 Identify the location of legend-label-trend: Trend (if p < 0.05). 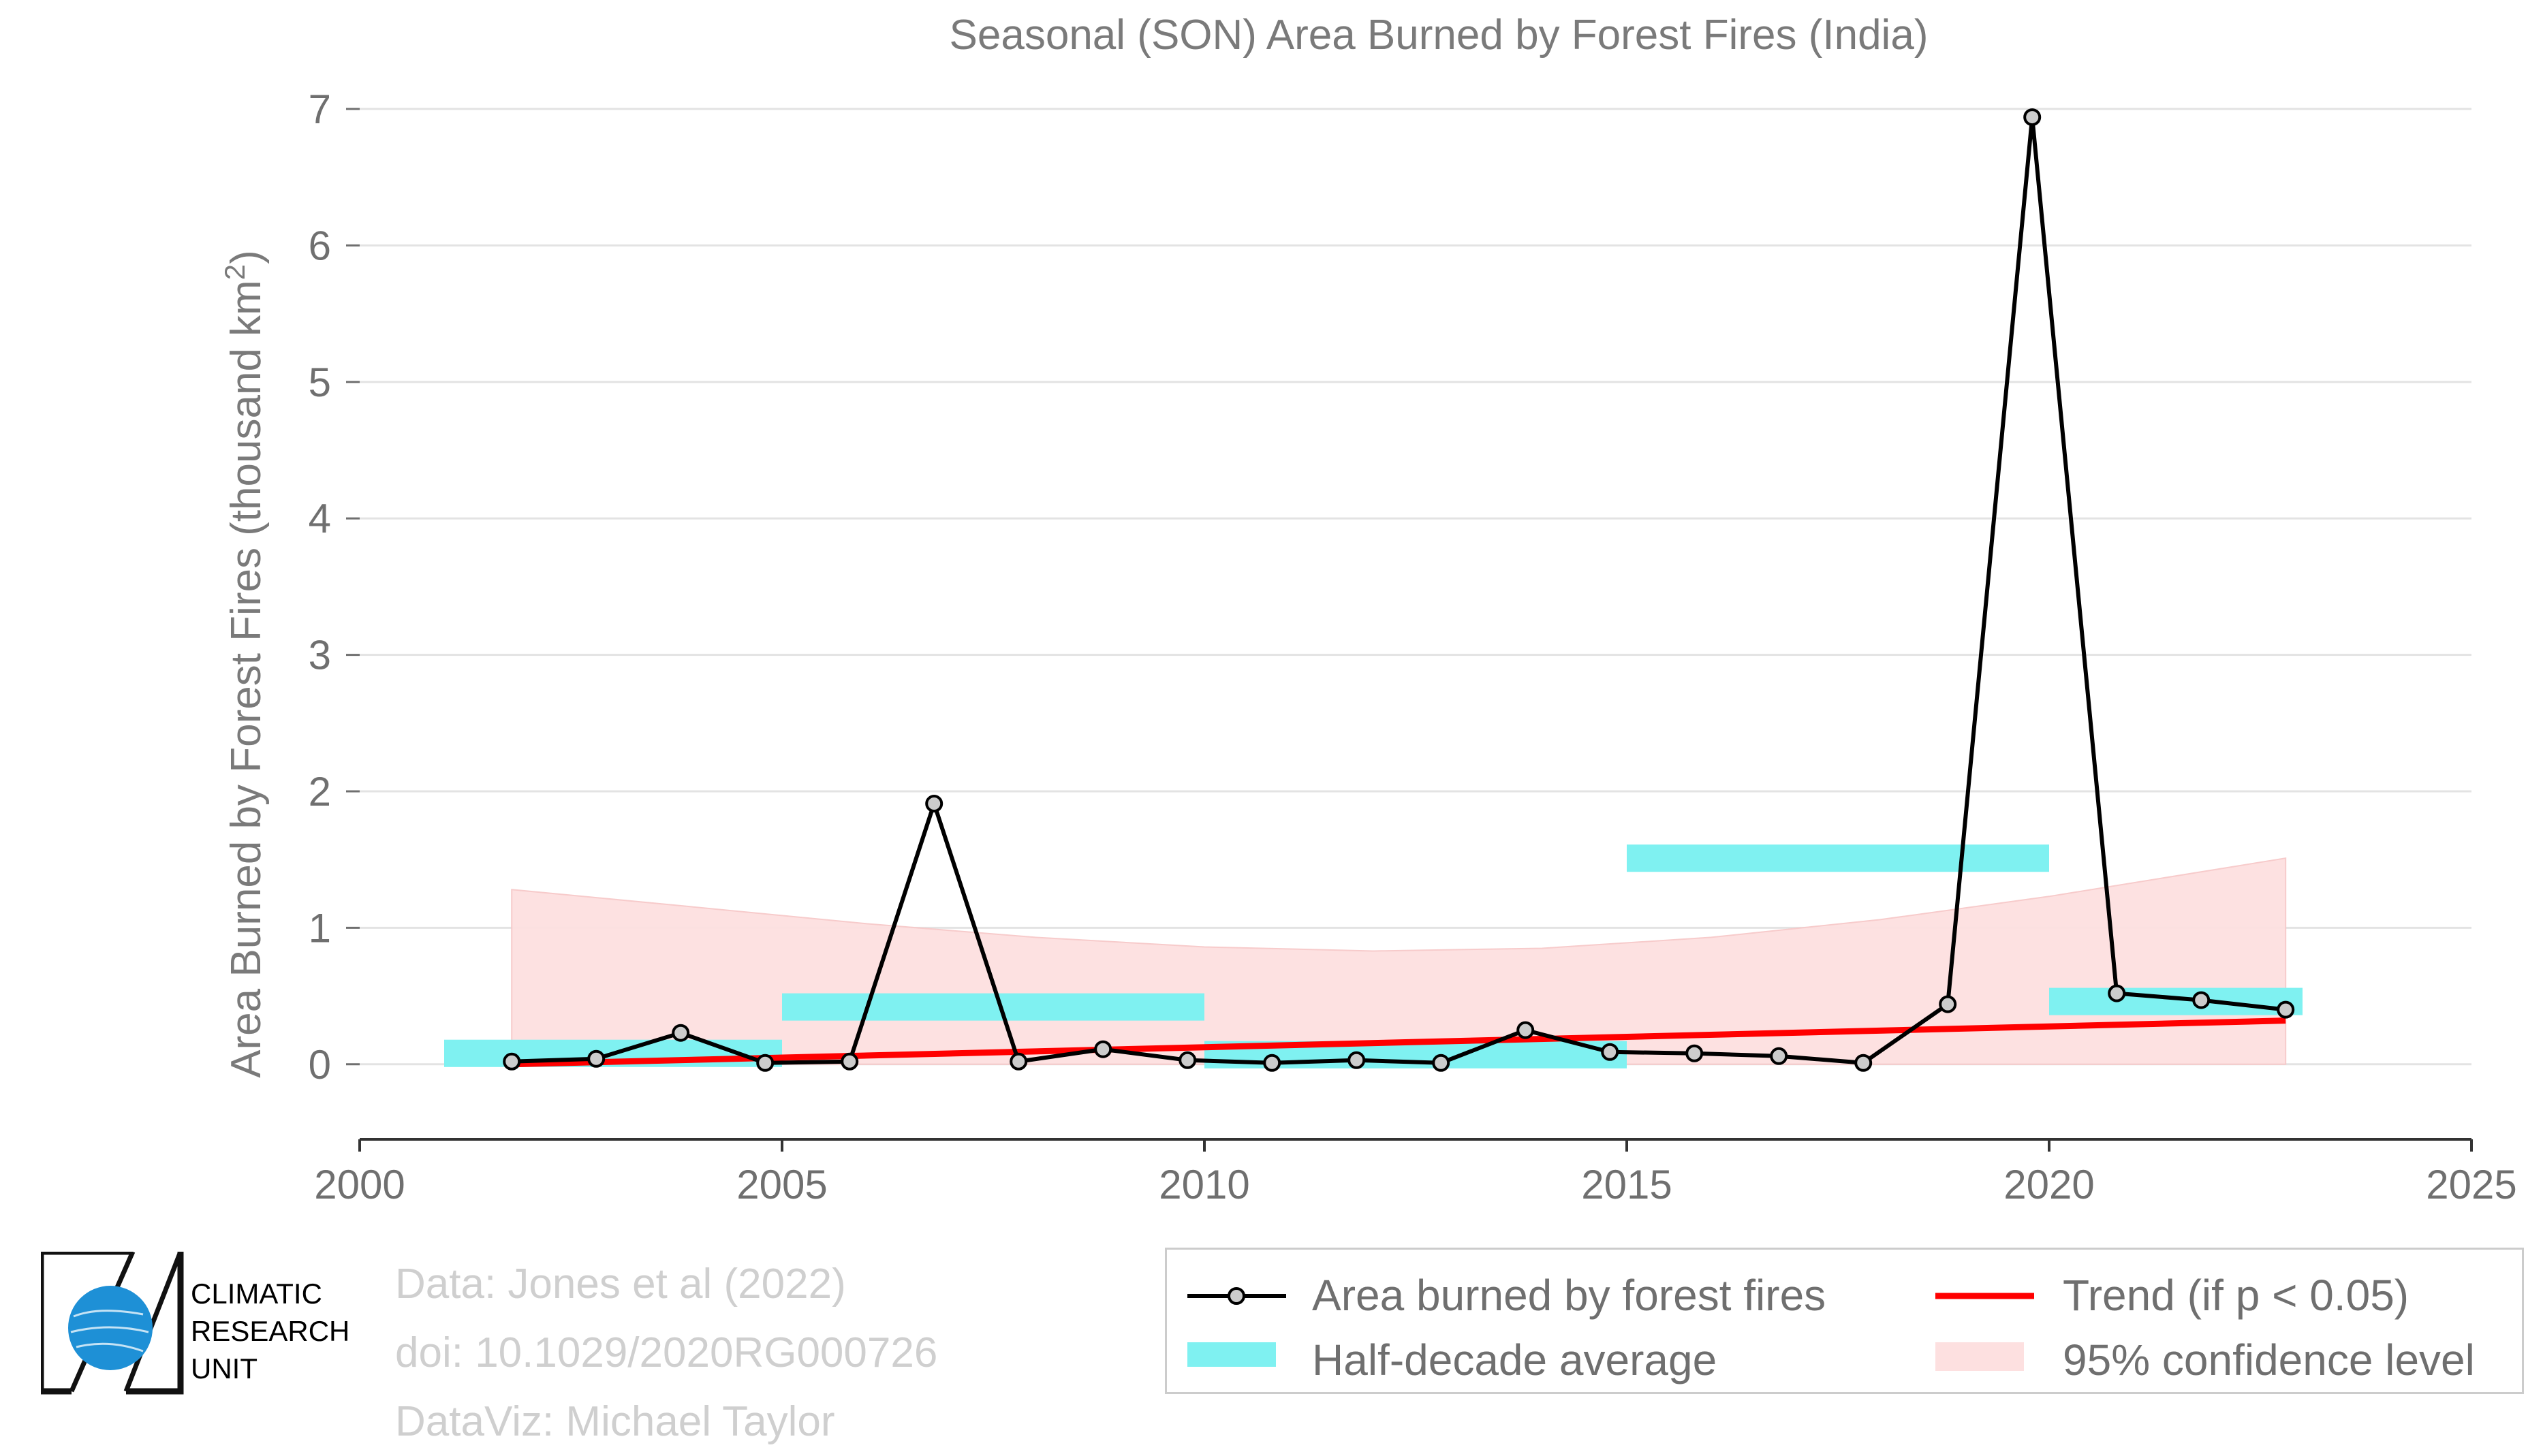
(2236, 1295).